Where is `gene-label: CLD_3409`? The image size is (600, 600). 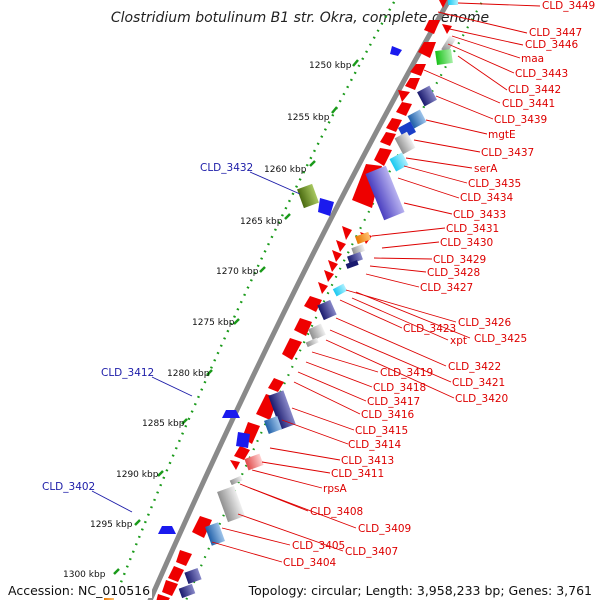 gene-label: CLD_3409 is located at coordinates (384, 529).